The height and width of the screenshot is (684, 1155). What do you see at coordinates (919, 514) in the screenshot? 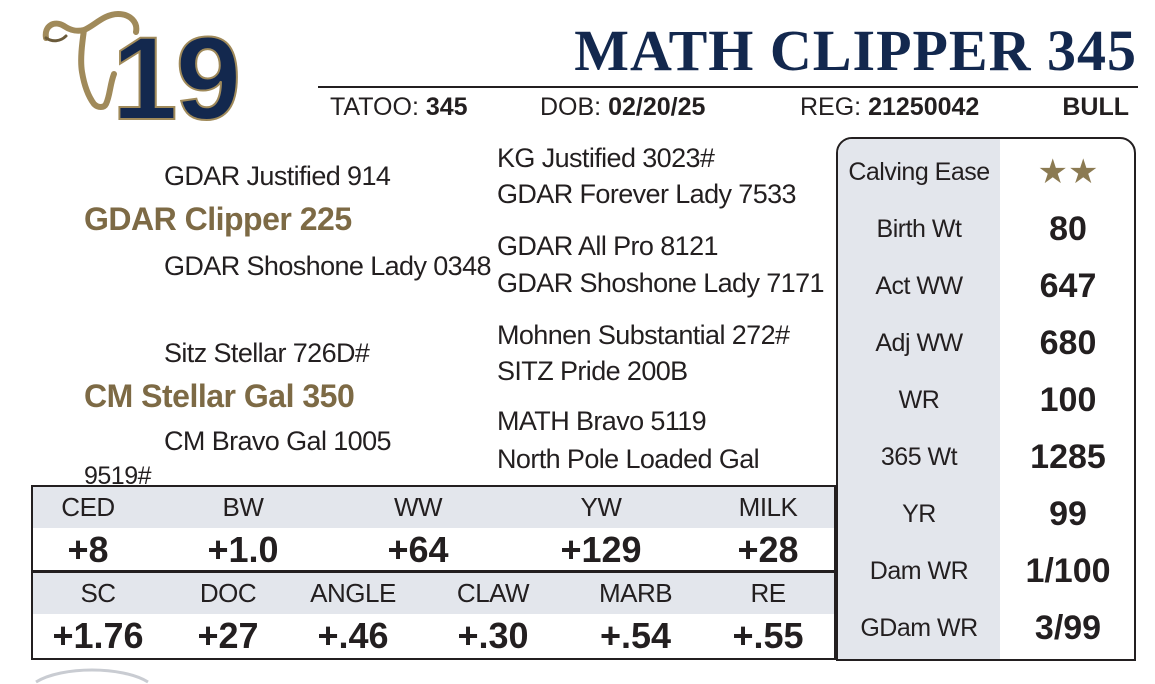
I see `stat-label: YR` at bounding box center [919, 514].